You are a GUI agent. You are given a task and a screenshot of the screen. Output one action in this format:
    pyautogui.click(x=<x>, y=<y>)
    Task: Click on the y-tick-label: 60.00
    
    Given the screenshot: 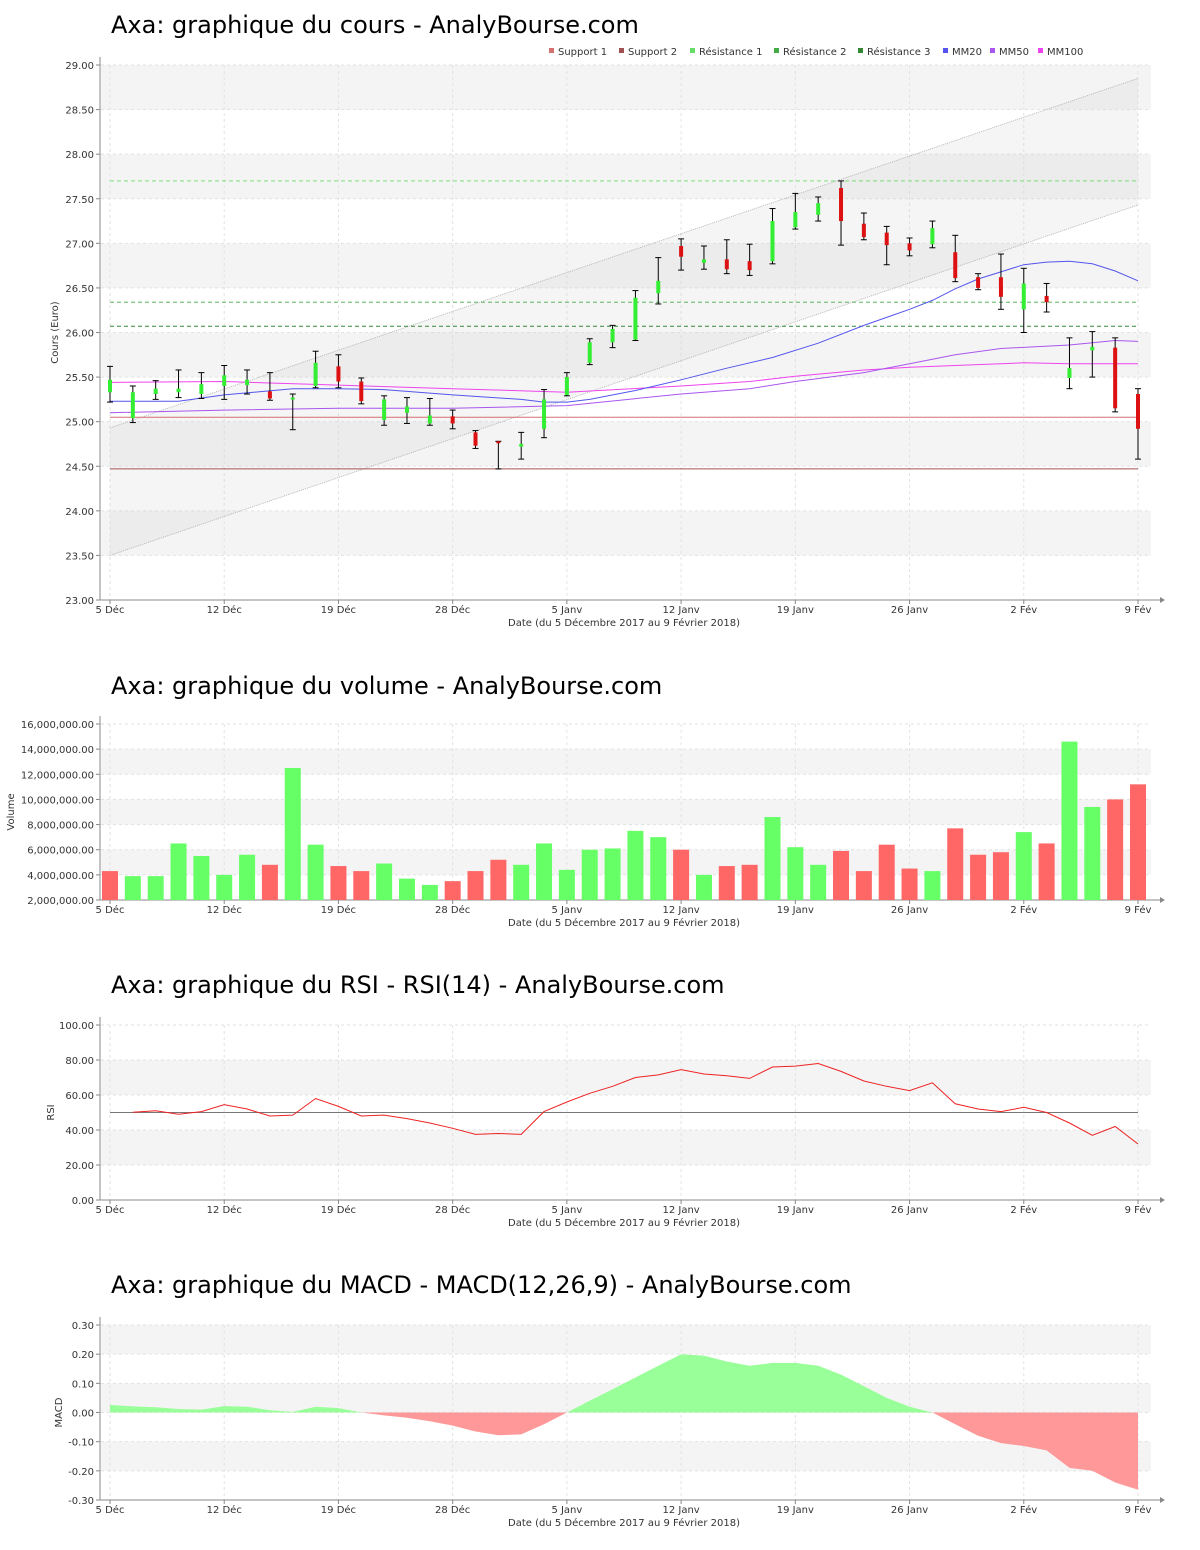 What is the action you would take?
    pyautogui.click(x=79, y=1096)
    